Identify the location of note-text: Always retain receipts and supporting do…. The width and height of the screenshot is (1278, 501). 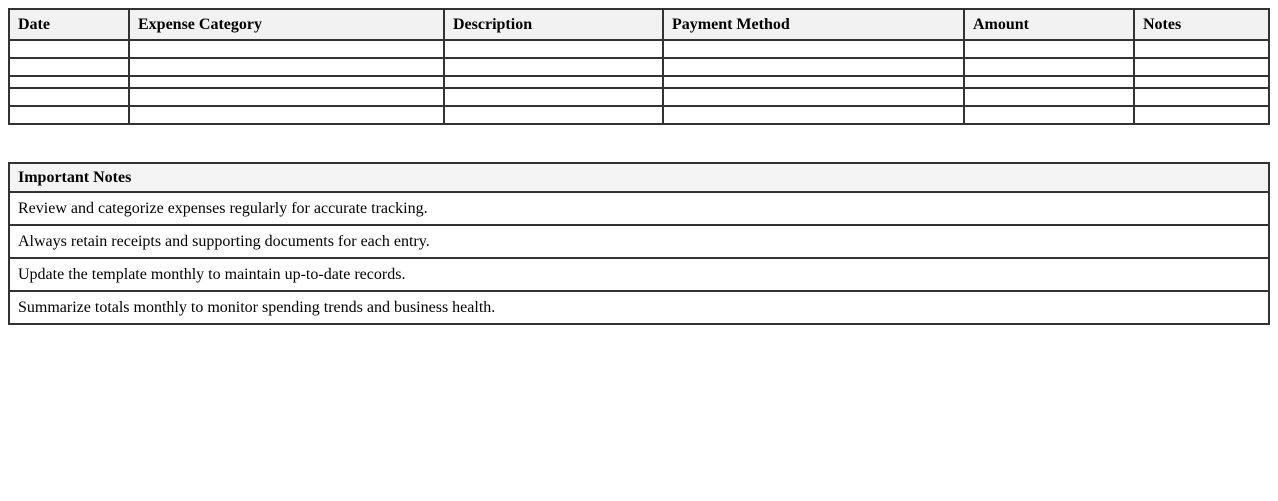
(639, 241).